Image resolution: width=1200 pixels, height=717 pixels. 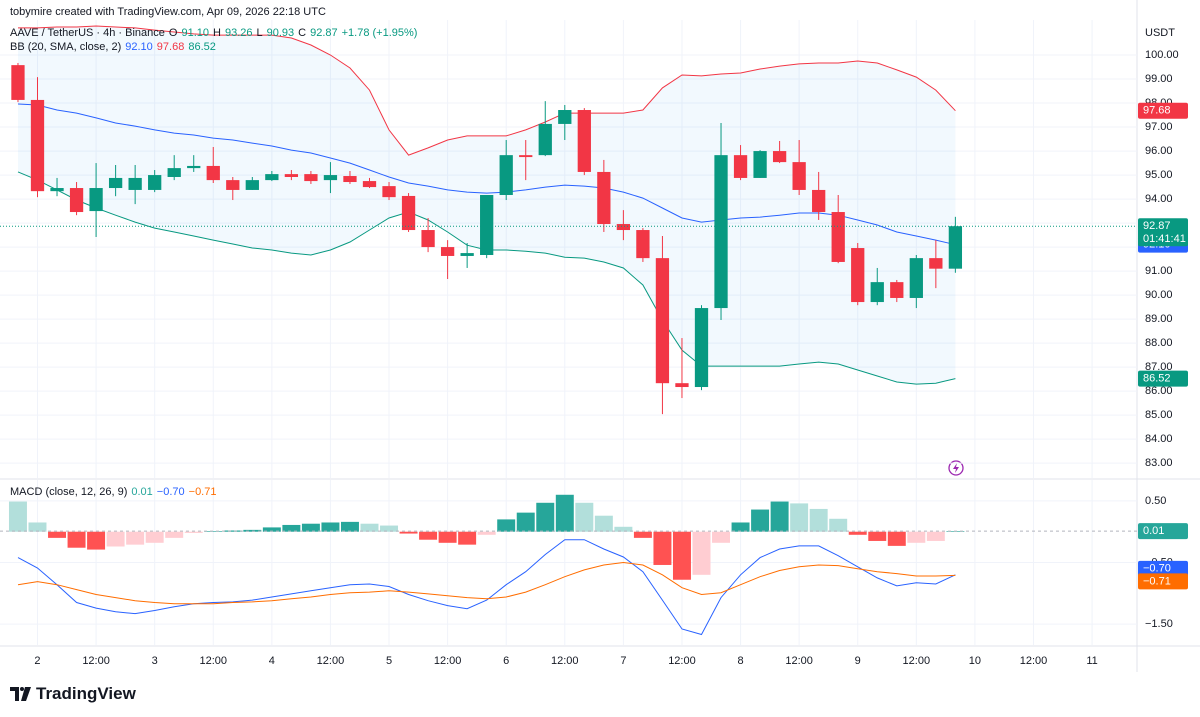 I want to click on y-tick-label: 99.00, so click(x=1159, y=79).